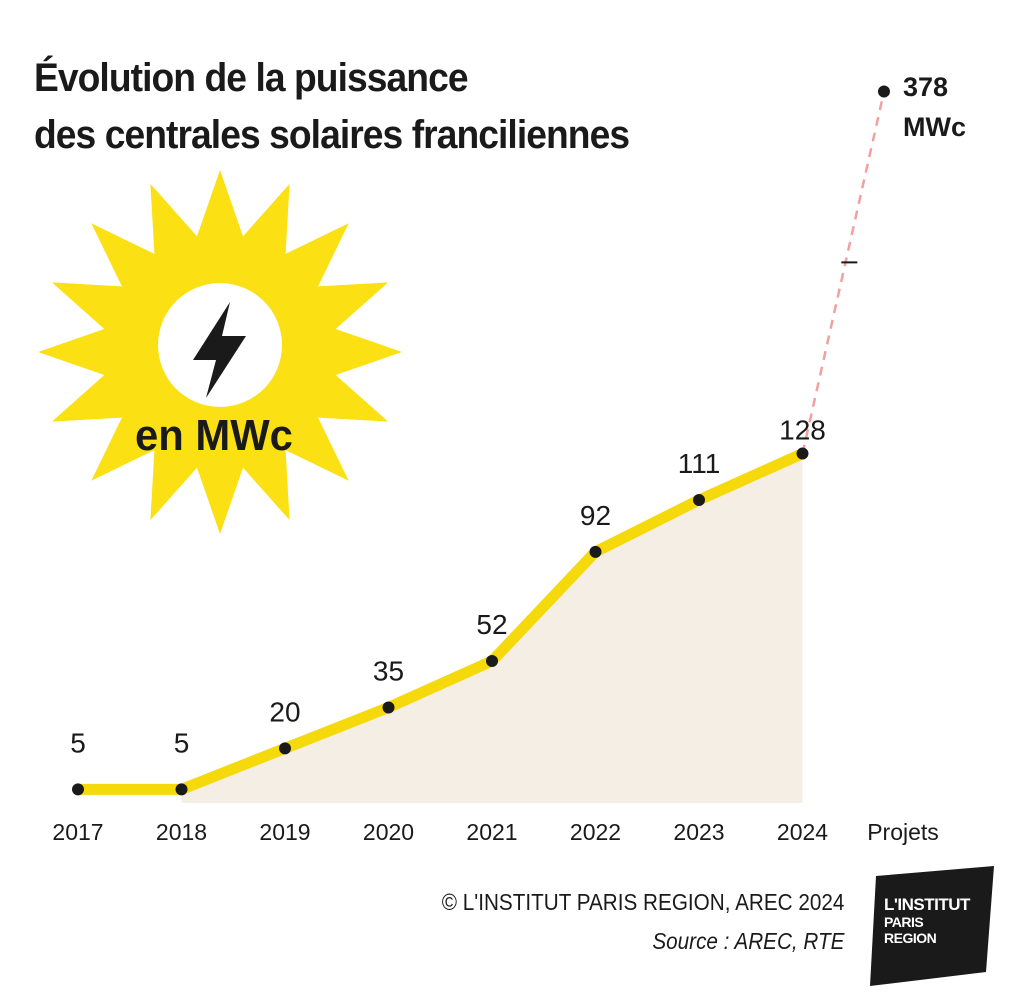 This screenshot has height=1000, width=1014. What do you see at coordinates (927, 904) in the screenshot?
I see `logo-line1: L'INSTITUT` at bounding box center [927, 904].